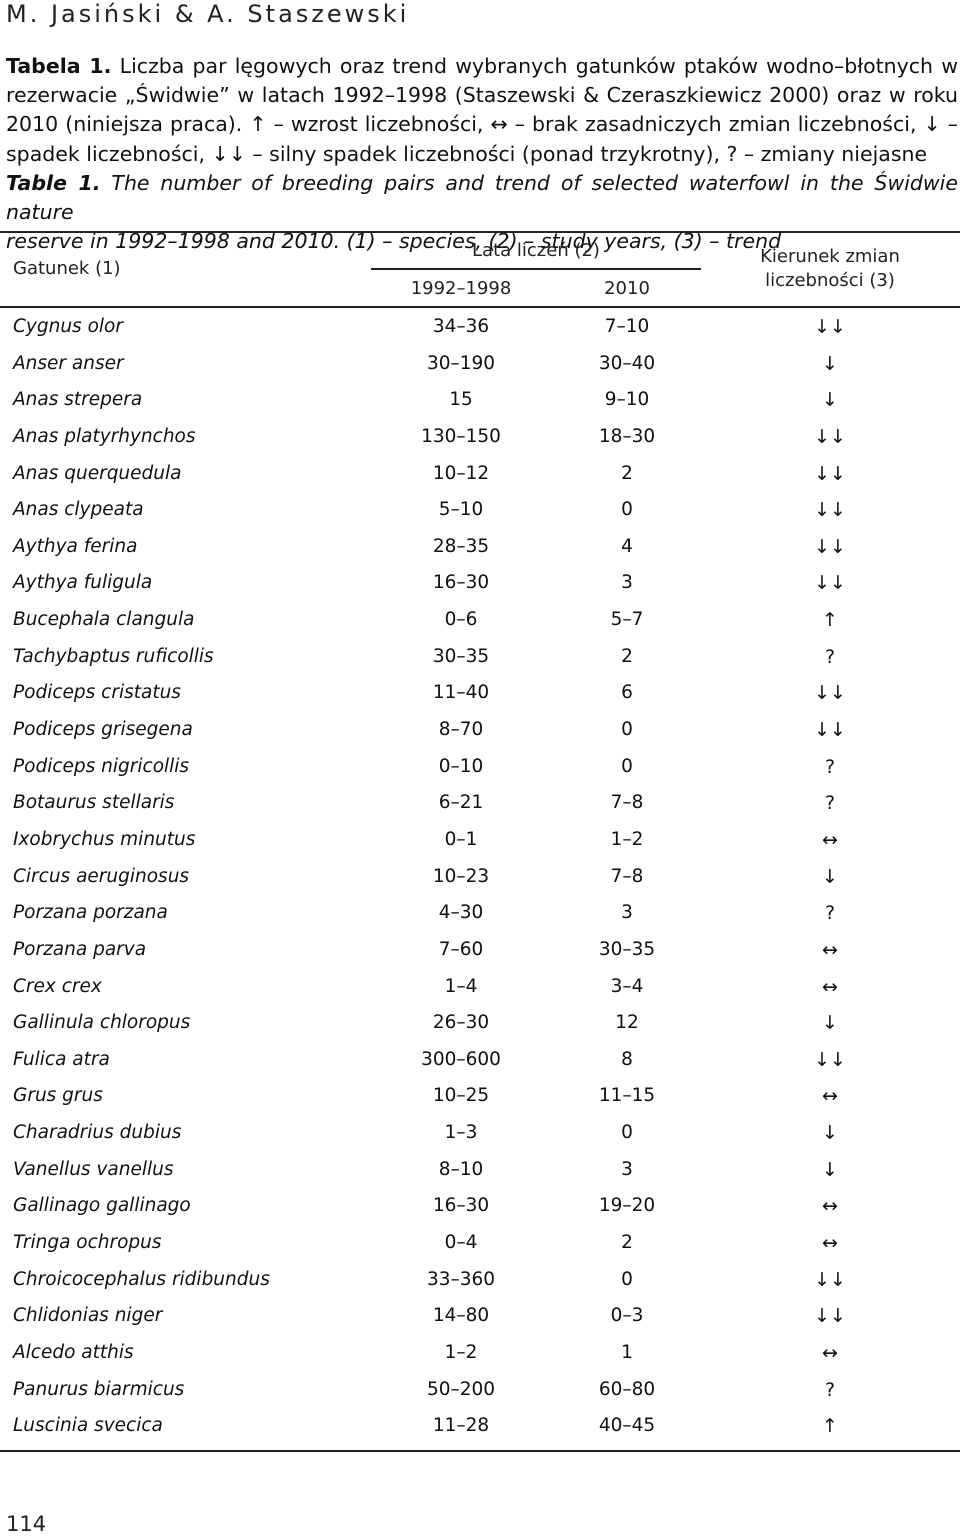 This screenshot has height=1537, width=960. Describe the element at coordinates (461, 436) in the screenshot. I see `pairs-1992-1998: 130–150` at that location.